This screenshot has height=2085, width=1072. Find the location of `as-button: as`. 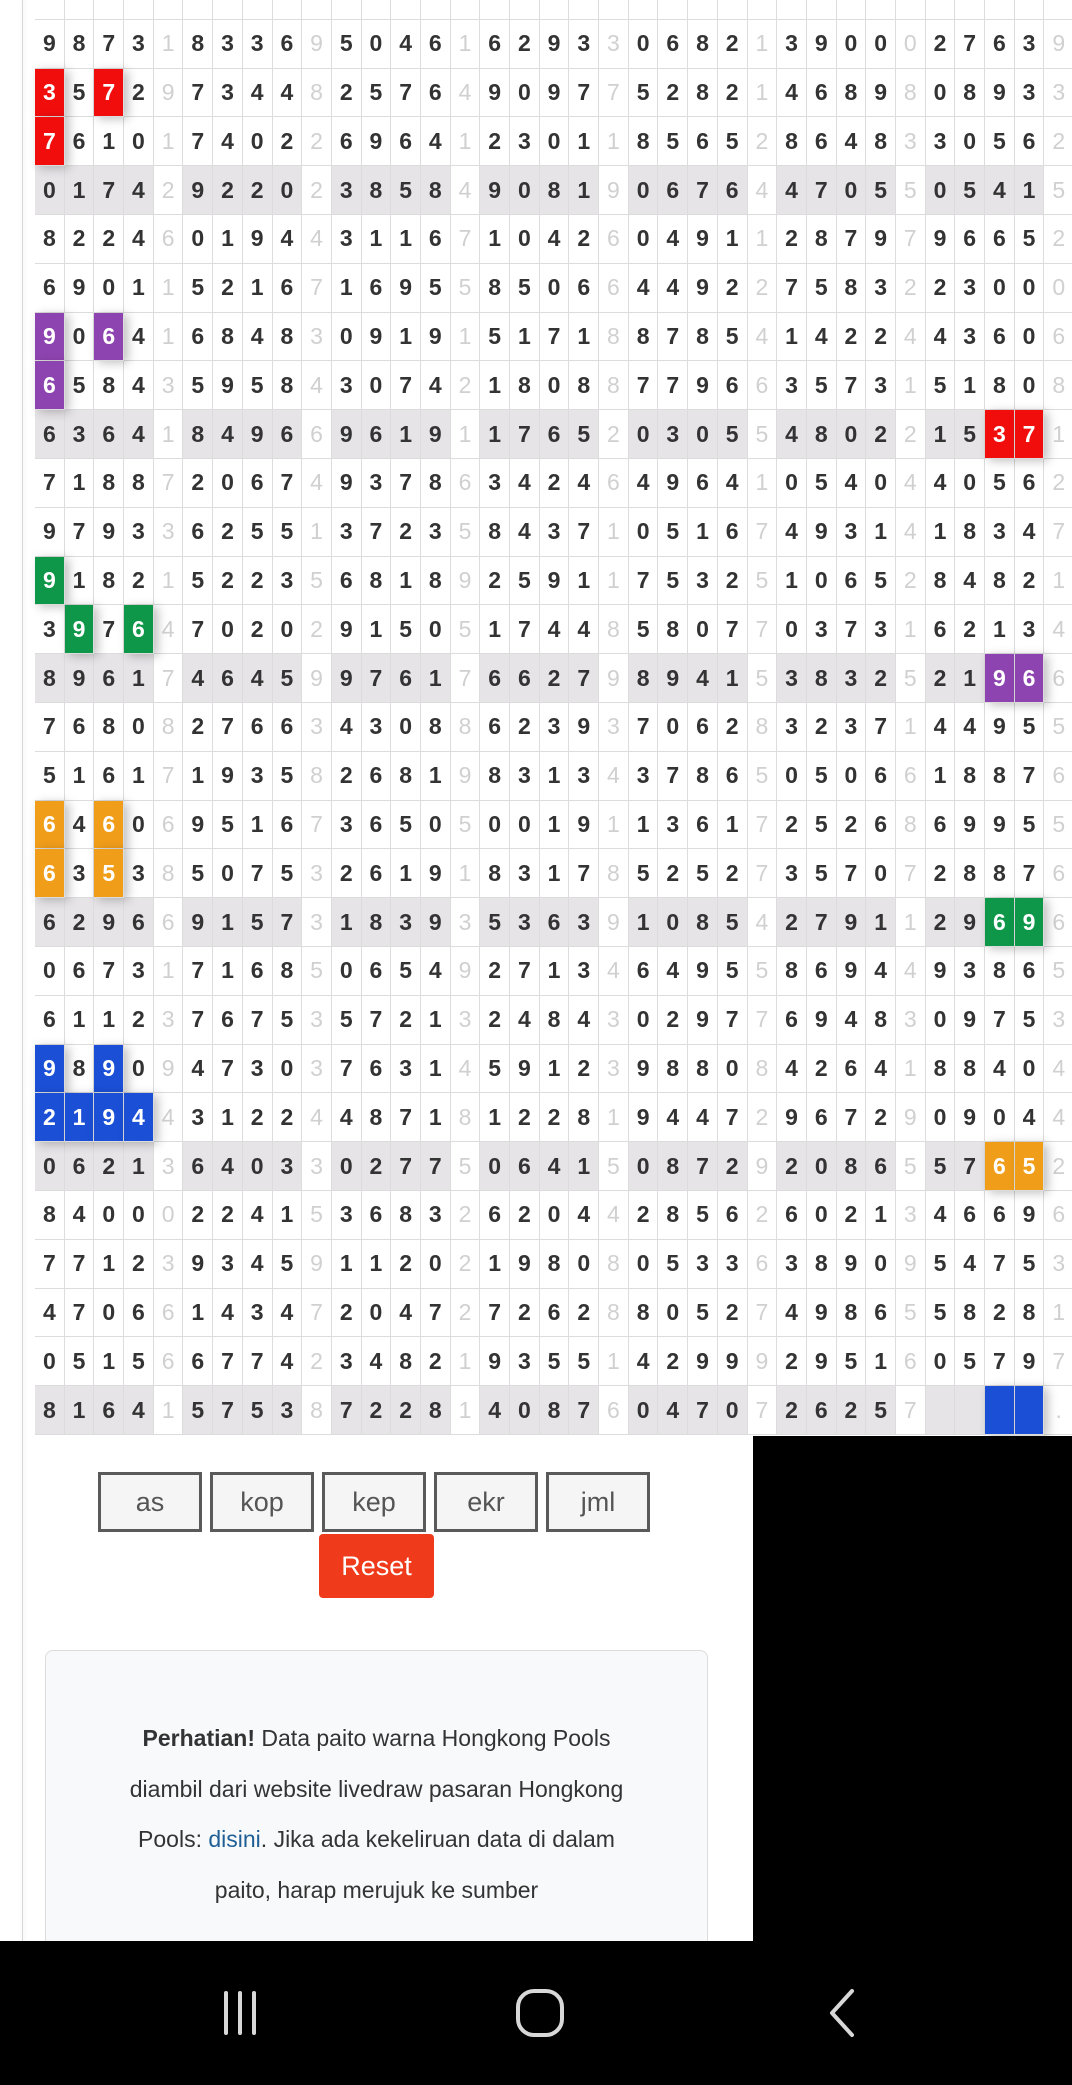

as-button: as is located at coordinates (150, 1502).